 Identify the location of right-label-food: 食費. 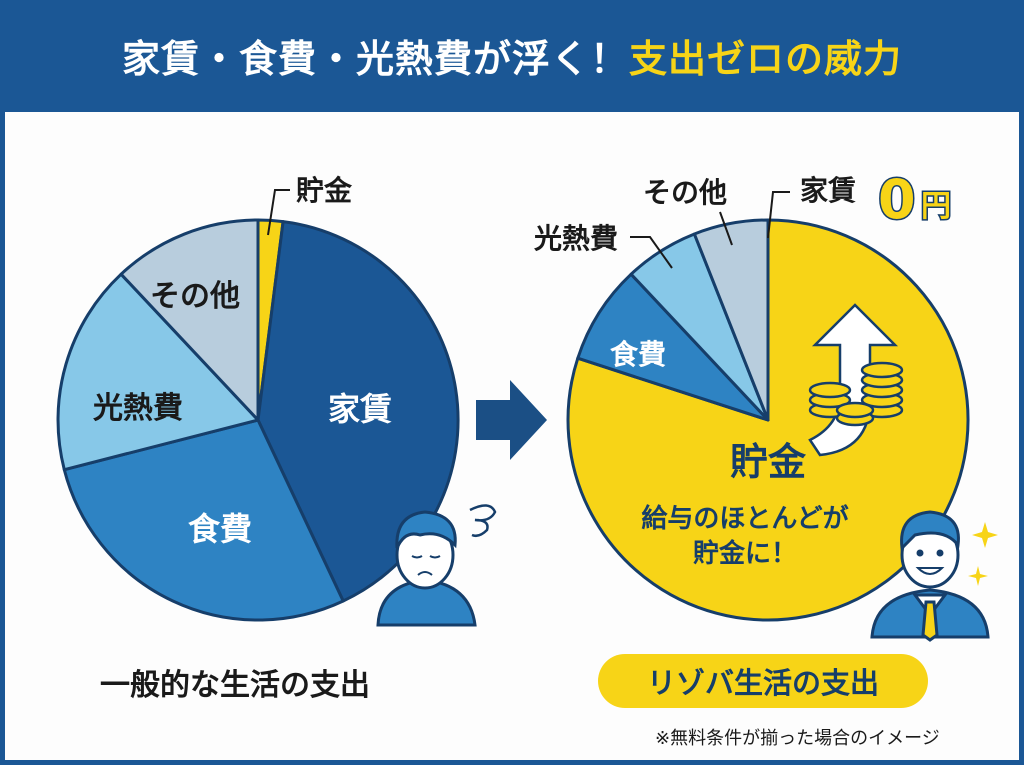
(638, 354).